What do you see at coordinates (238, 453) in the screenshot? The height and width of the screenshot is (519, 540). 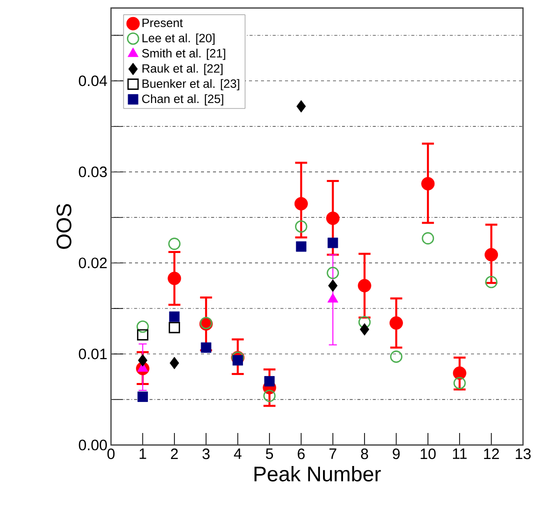 I see `x-tick-label: 4` at bounding box center [238, 453].